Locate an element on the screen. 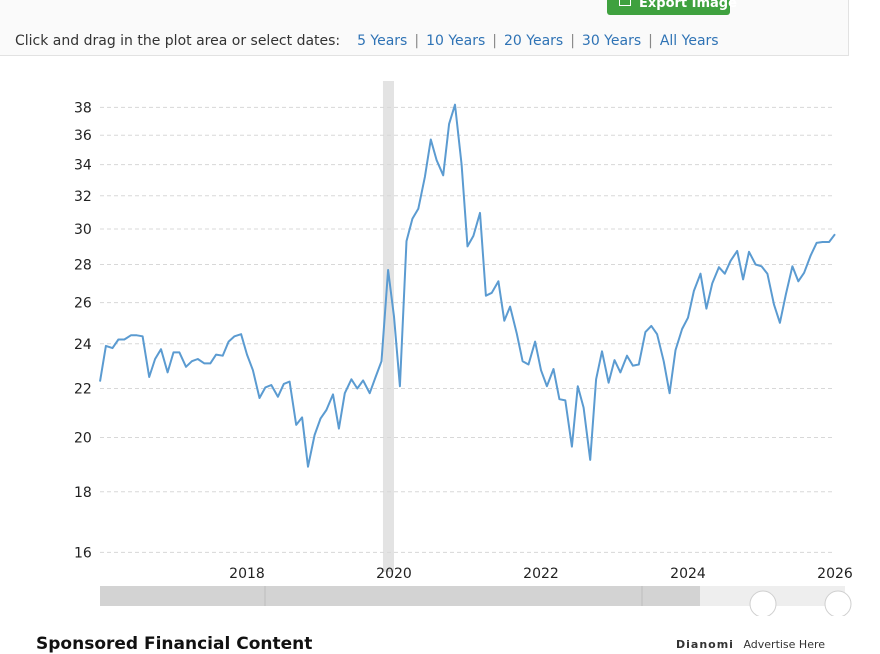 This screenshot has height=654, width=880. y-tick-label: 16 is located at coordinates (83, 553).